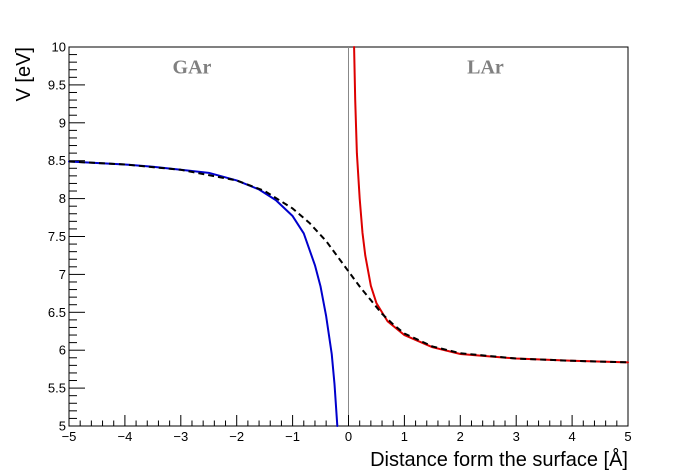  What do you see at coordinates (24, 74) in the screenshot?
I see `y-axis-title: V [eV]` at bounding box center [24, 74].